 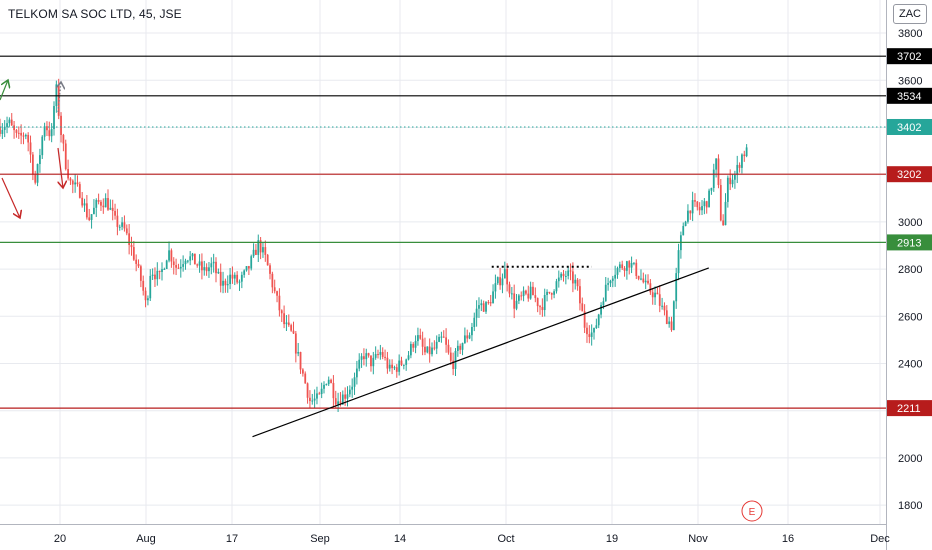 I want to click on time-tick-label: 20, so click(x=60, y=539).